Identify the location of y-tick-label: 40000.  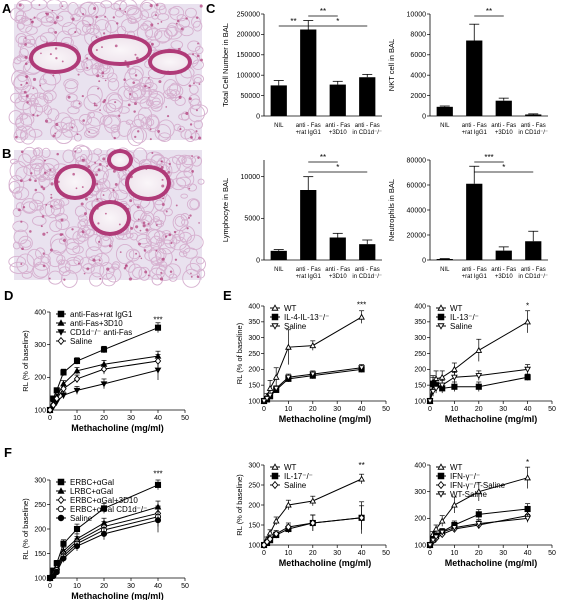
(417, 210).